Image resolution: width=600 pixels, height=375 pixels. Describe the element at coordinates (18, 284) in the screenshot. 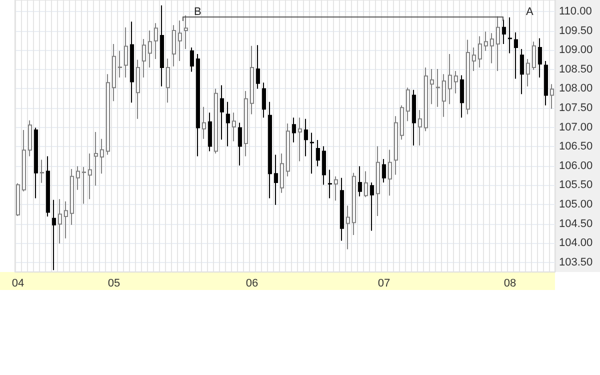

I see `x-tick-label: 04` at that location.